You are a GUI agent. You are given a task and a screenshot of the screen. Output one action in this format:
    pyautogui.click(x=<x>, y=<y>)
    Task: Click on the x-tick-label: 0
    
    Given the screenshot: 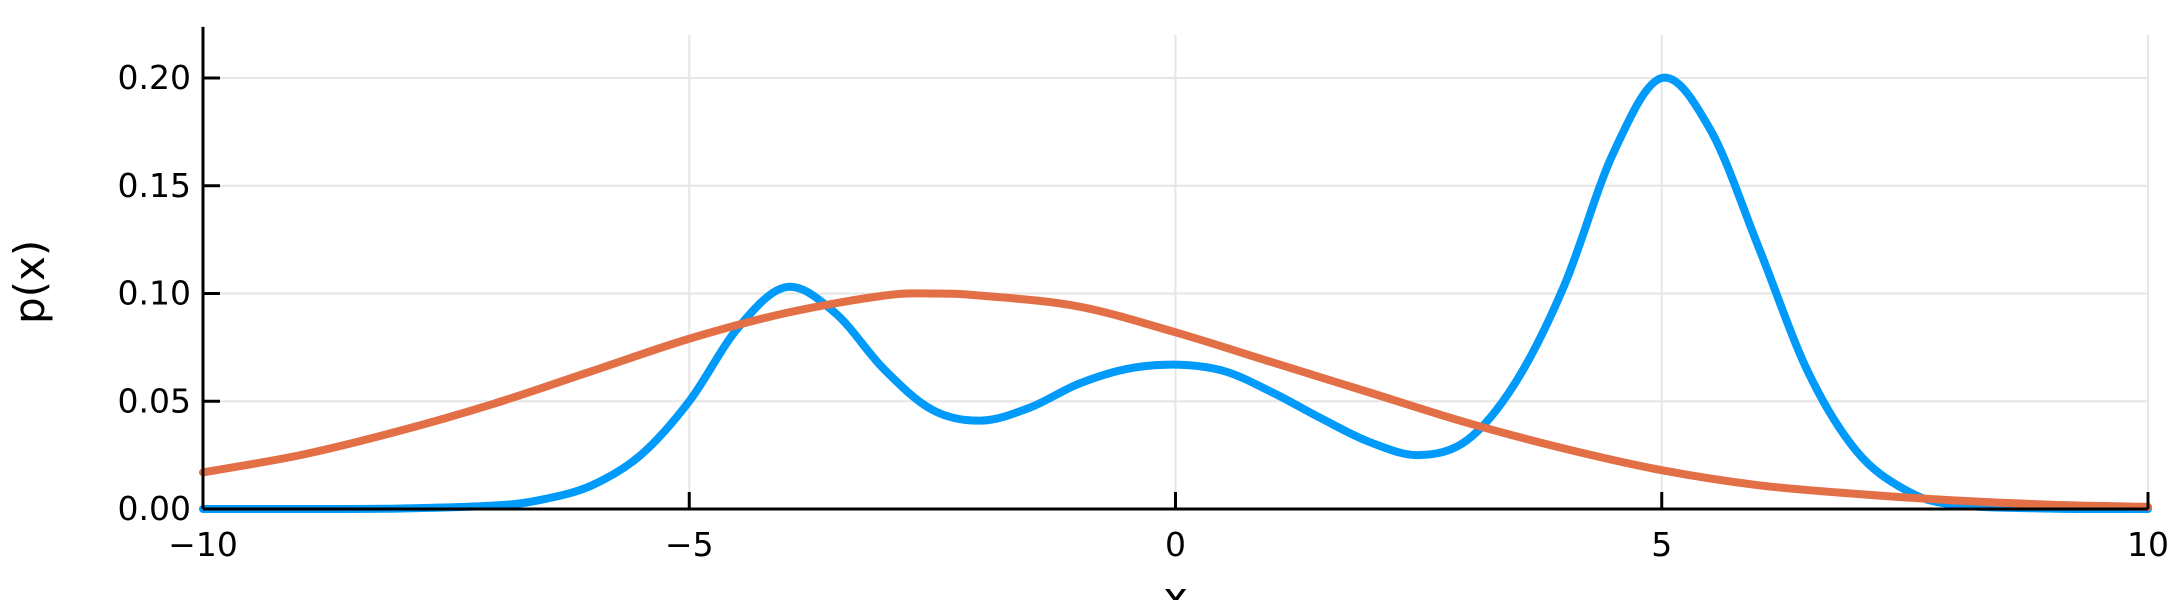 What is the action you would take?
    pyautogui.click(x=1175, y=544)
    